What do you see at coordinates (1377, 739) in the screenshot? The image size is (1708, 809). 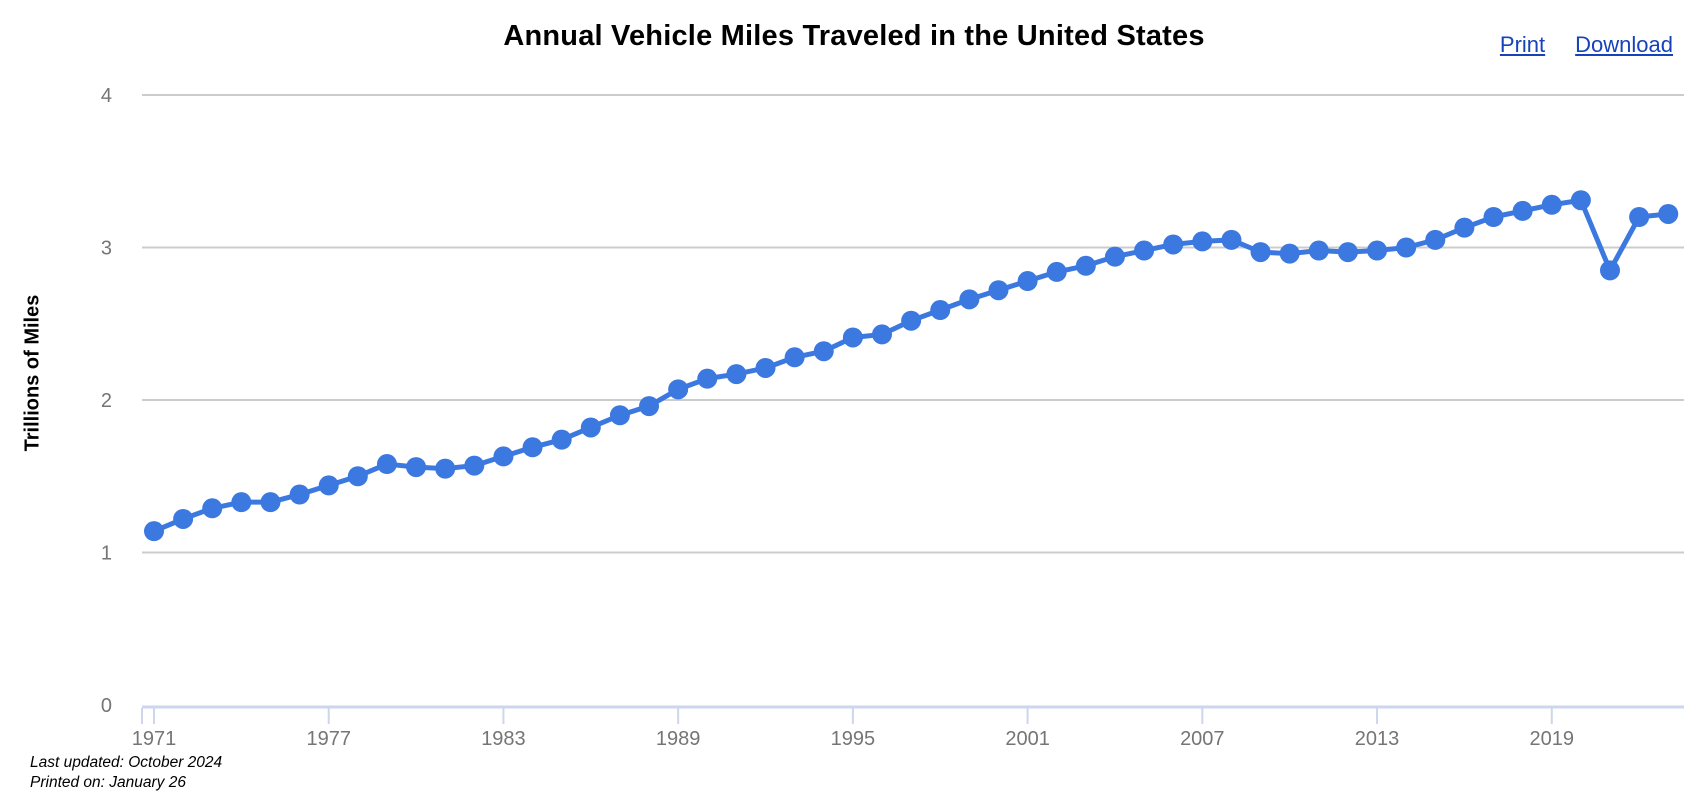 I see `x-tick-label: 2013` at bounding box center [1377, 739].